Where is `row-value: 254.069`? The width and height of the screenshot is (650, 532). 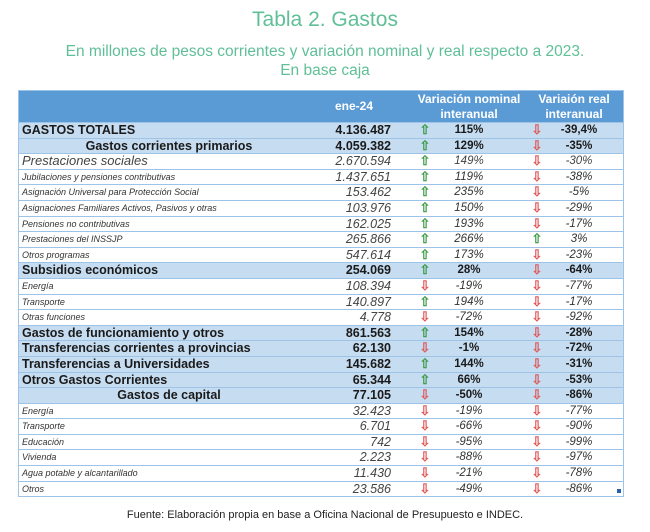
row-value: 254.069 is located at coordinates (368, 270).